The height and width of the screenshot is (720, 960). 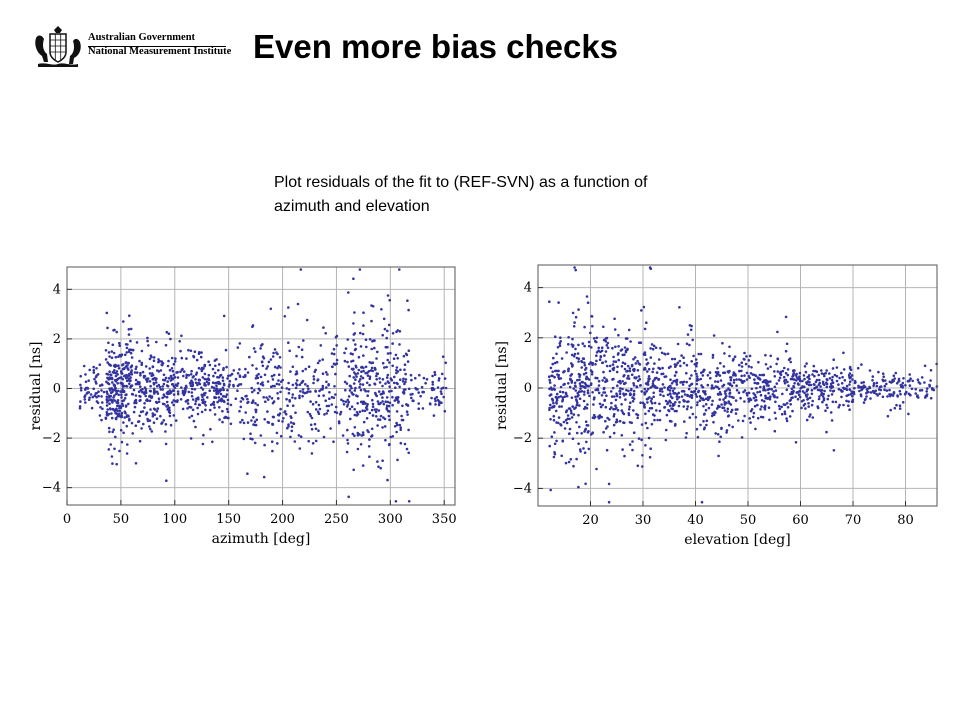 I want to click on logo-divider, so click(x=157, y=46).